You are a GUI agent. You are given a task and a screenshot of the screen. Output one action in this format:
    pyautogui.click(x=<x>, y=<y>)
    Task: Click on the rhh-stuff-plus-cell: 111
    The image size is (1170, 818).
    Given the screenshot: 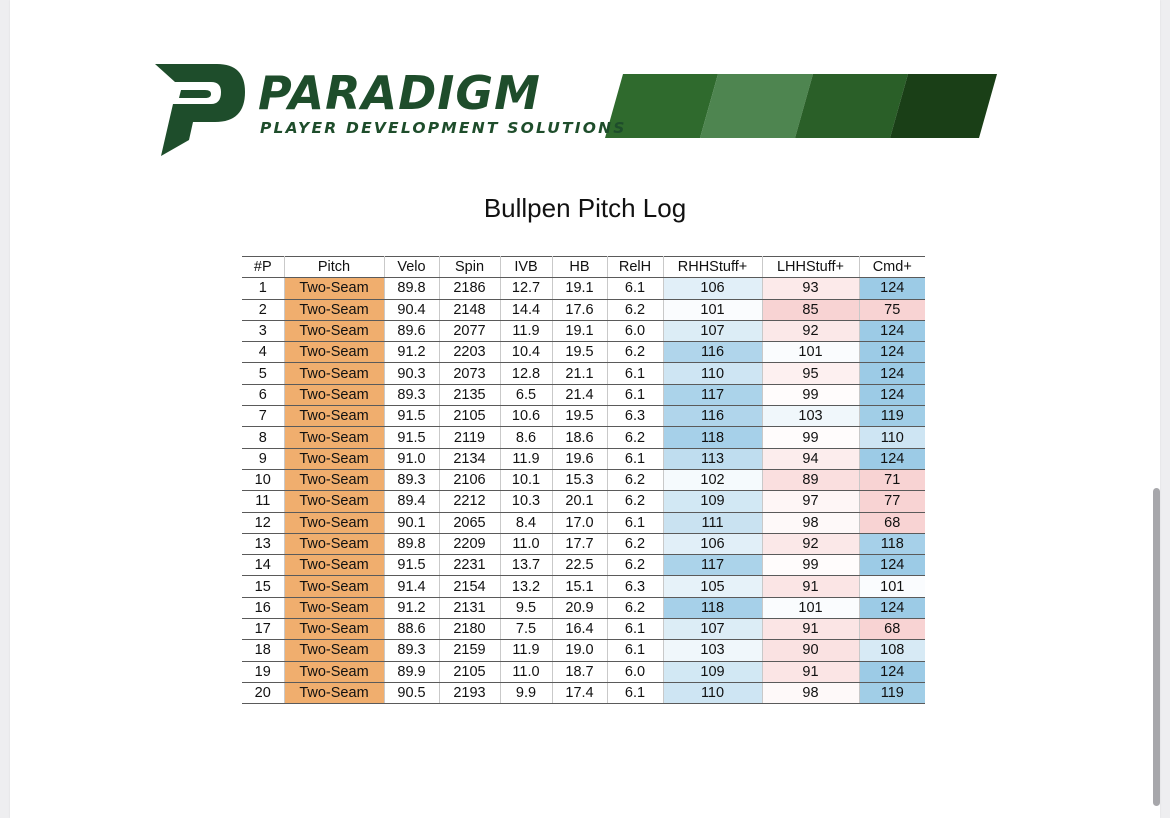 What is the action you would take?
    pyautogui.click(x=712, y=523)
    